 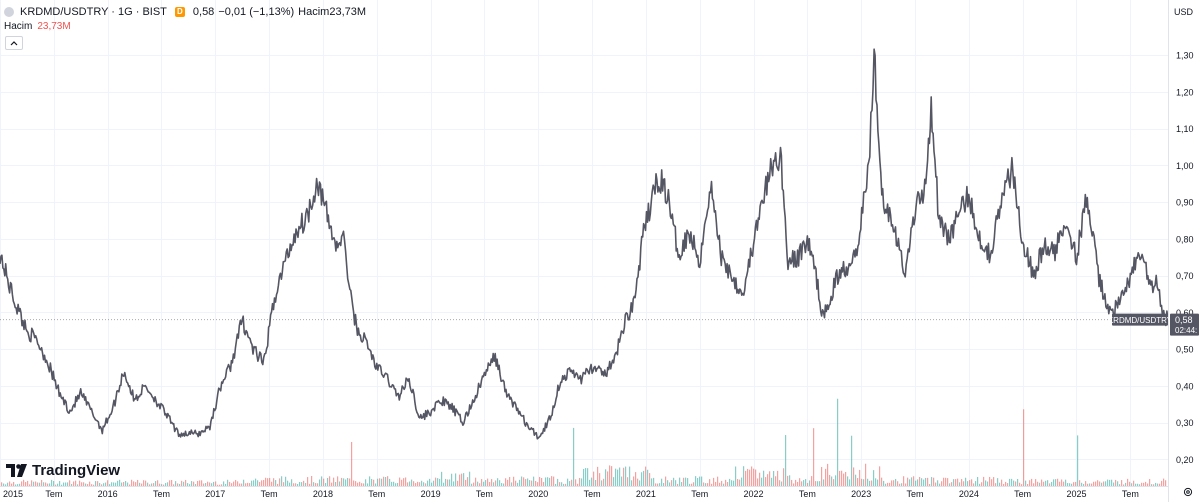 What do you see at coordinates (14, 43) in the screenshot?
I see `collapse-legend-button` at bounding box center [14, 43].